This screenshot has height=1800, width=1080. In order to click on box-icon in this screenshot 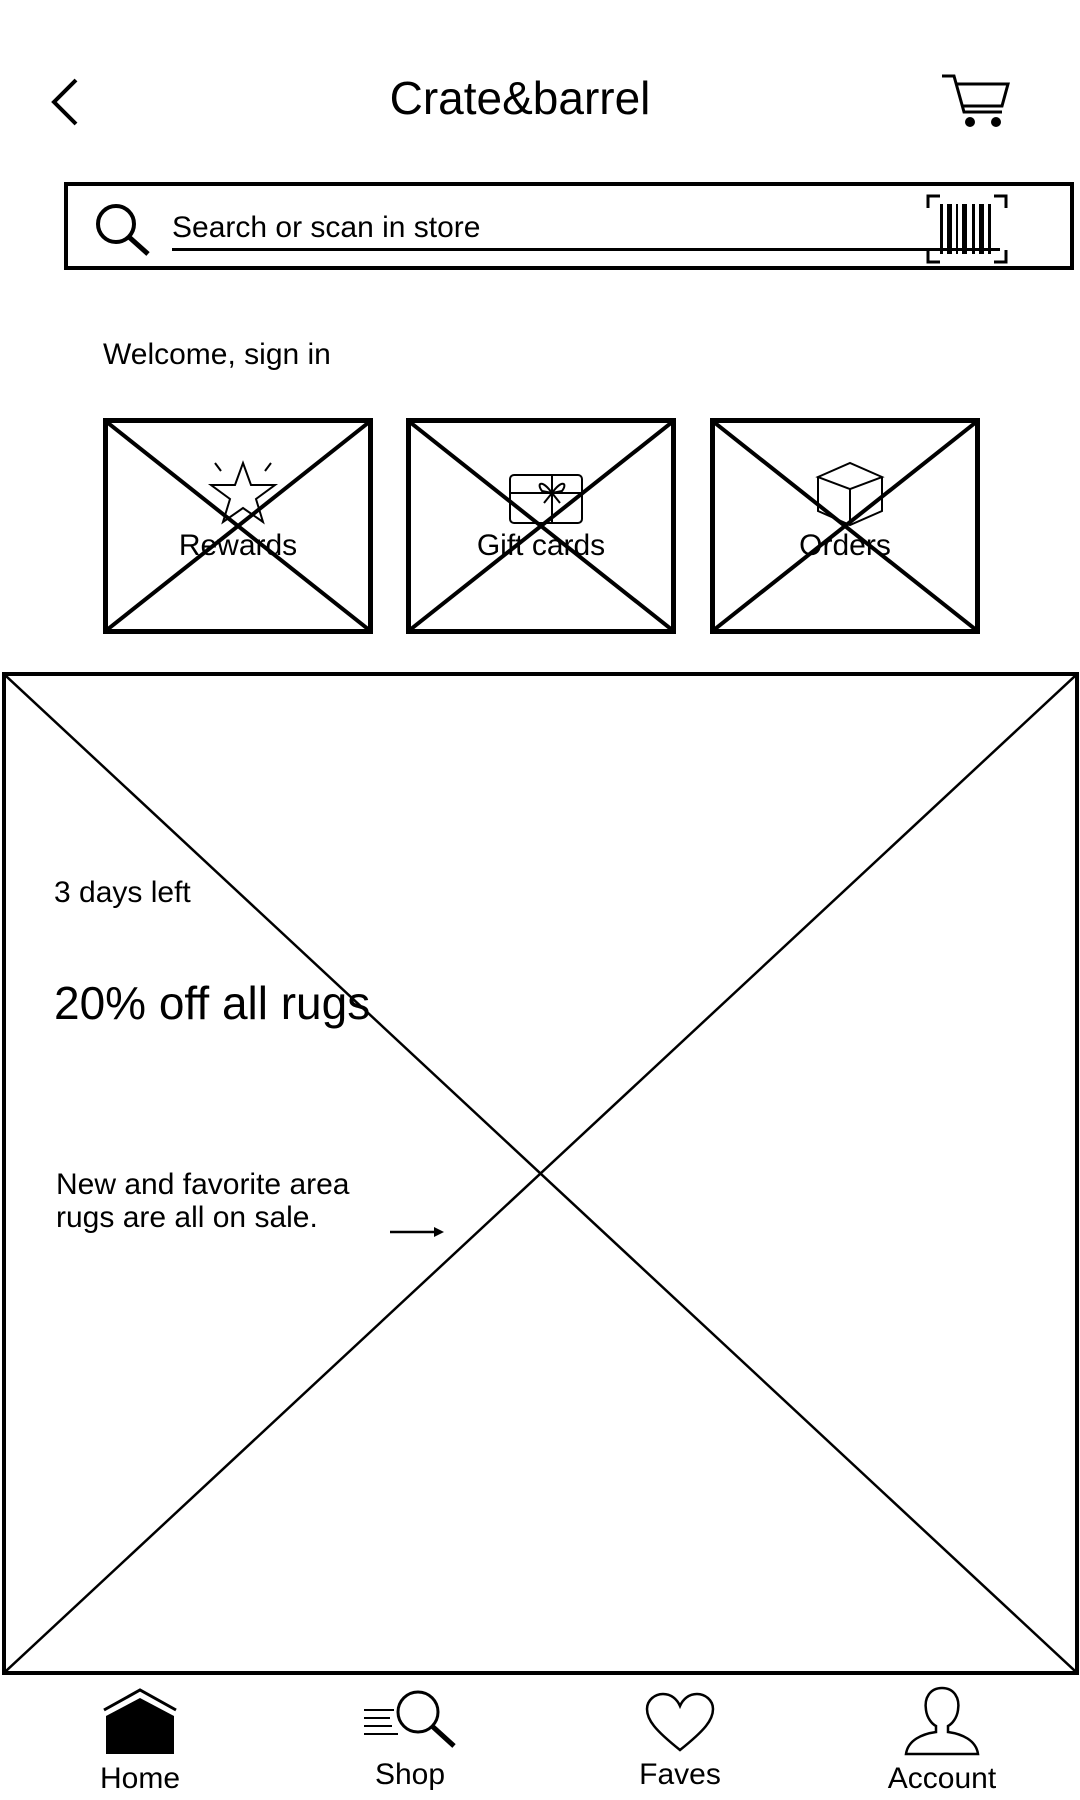, I will do `click(850, 494)`.